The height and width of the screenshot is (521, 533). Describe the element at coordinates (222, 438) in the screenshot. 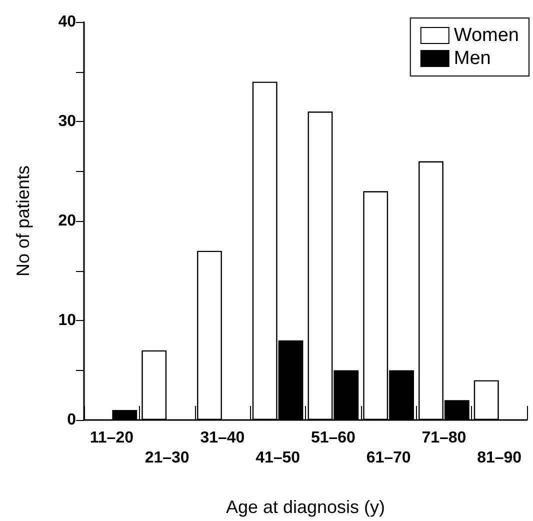

I see `x-tick-label: 31–40` at that location.